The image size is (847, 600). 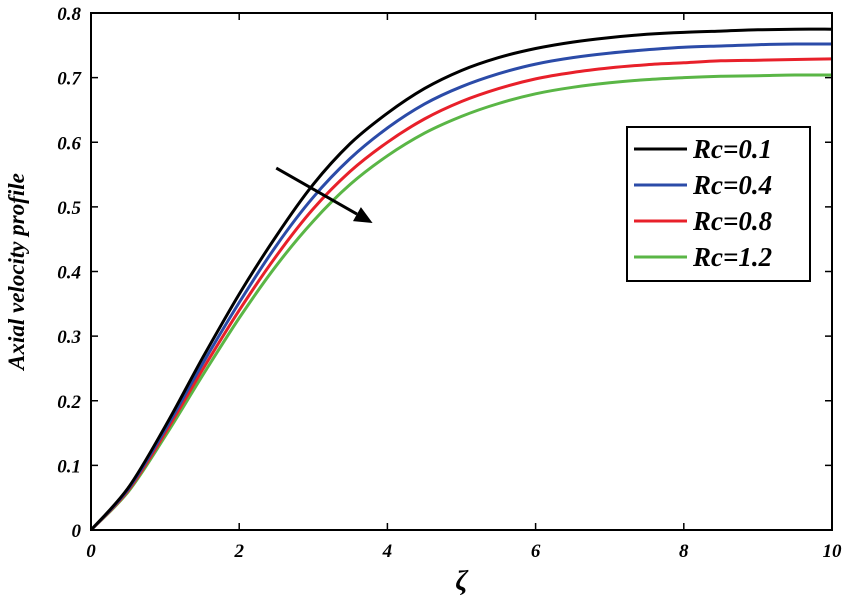 What do you see at coordinates (684, 551) in the screenshot?
I see `x-tick-label: 8` at bounding box center [684, 551].